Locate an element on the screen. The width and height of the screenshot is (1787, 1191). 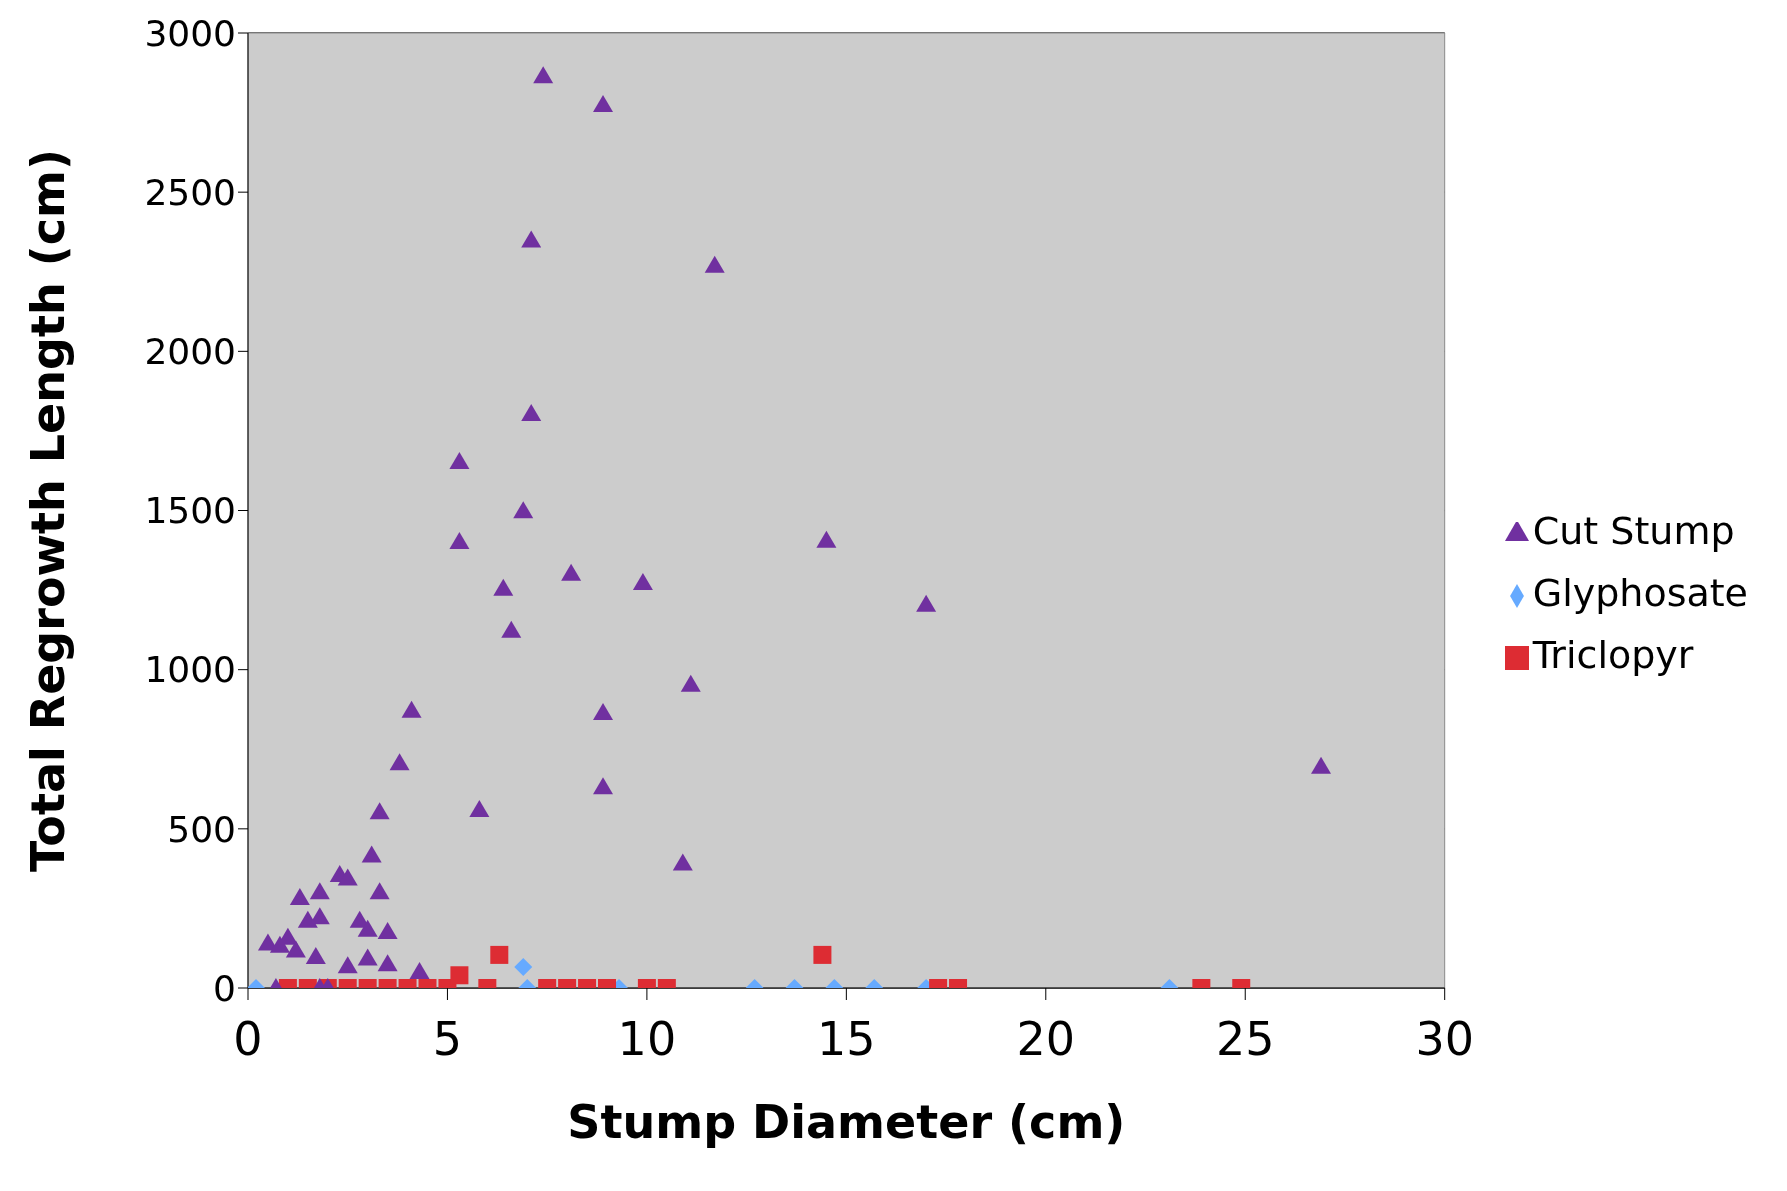
y-tick-label: 2500 is located at coordinates (190, 192).